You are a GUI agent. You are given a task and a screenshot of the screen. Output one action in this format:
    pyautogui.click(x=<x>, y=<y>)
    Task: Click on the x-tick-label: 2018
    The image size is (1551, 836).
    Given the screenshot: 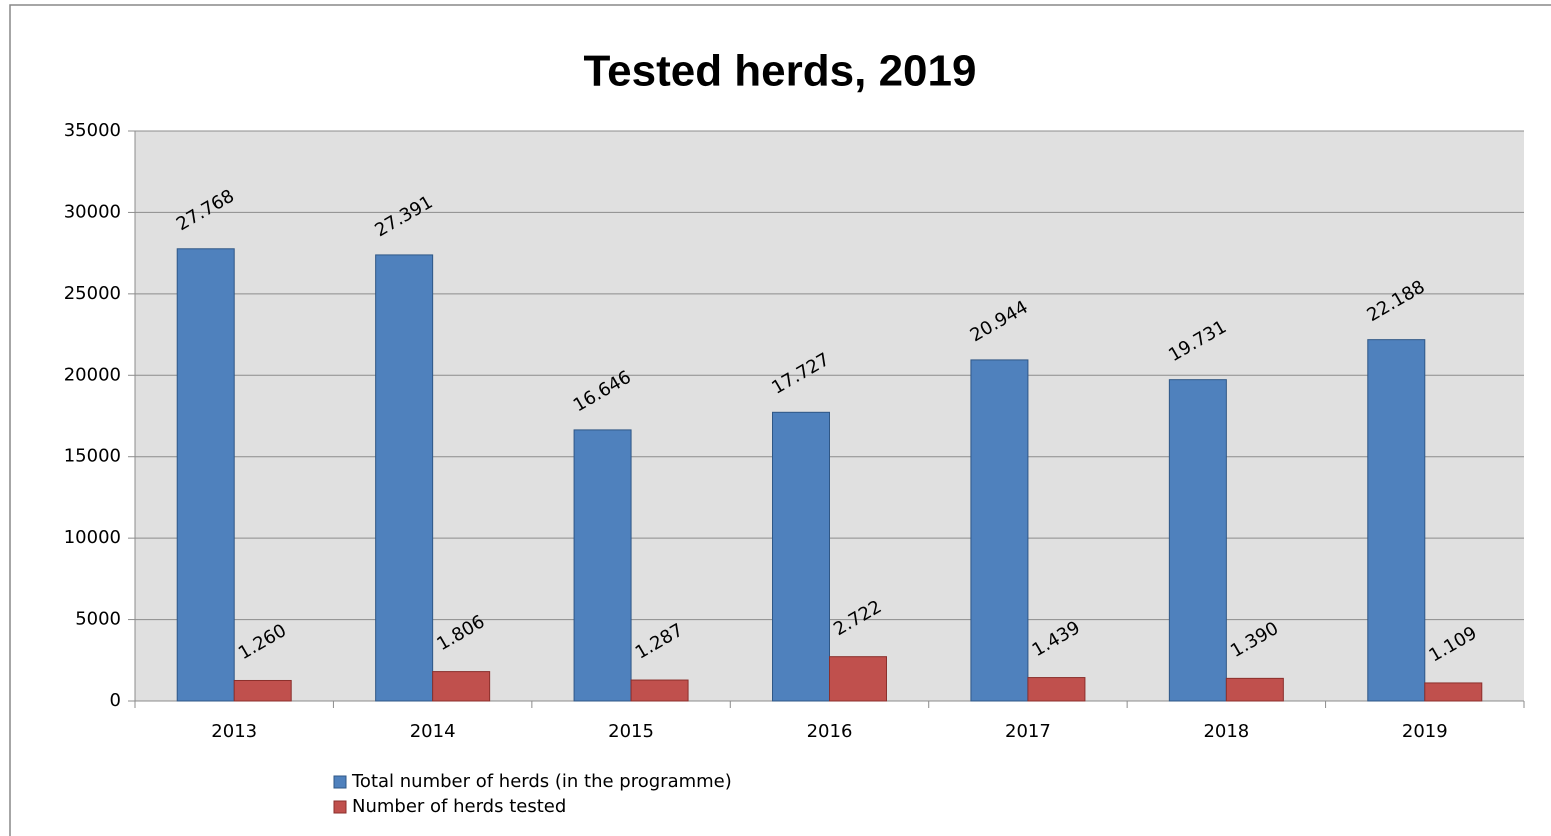 What is the action you would take?
    pyautogui.click(x=1226, y=731)
    